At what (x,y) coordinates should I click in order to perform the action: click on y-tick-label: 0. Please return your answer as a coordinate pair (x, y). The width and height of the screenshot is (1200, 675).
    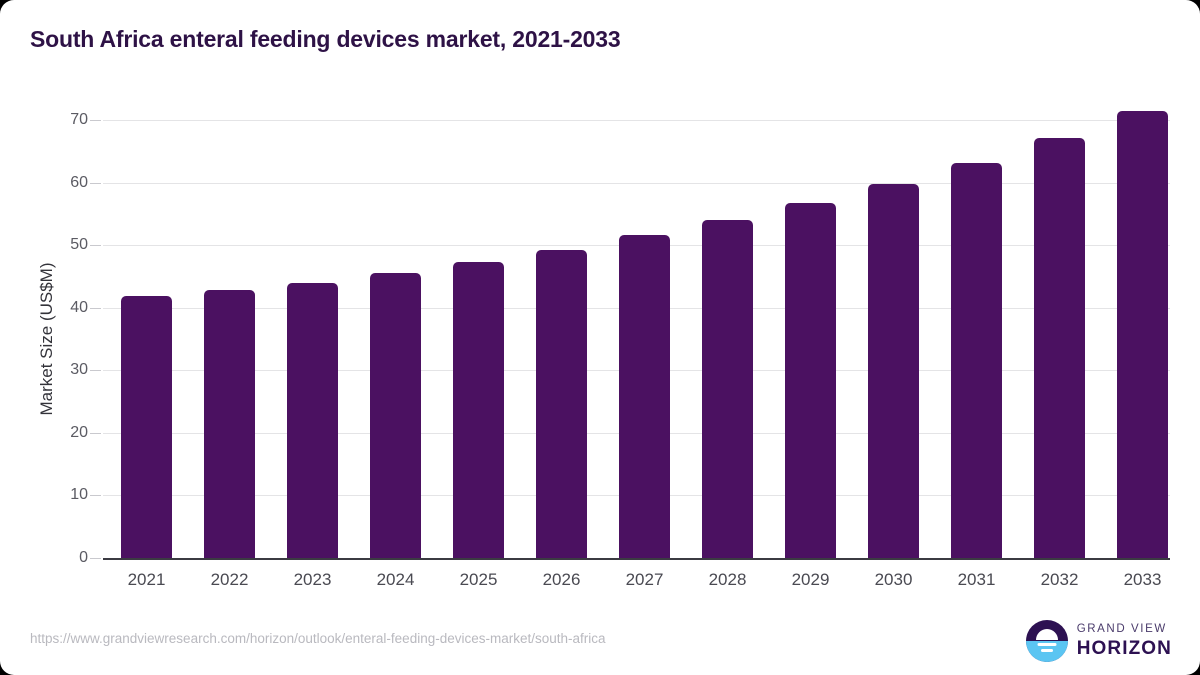
    Looking at the image, I should click on (83, 557).